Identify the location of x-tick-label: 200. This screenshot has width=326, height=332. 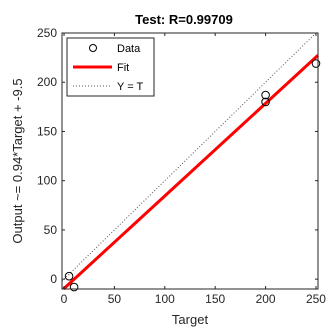
(266, 299).